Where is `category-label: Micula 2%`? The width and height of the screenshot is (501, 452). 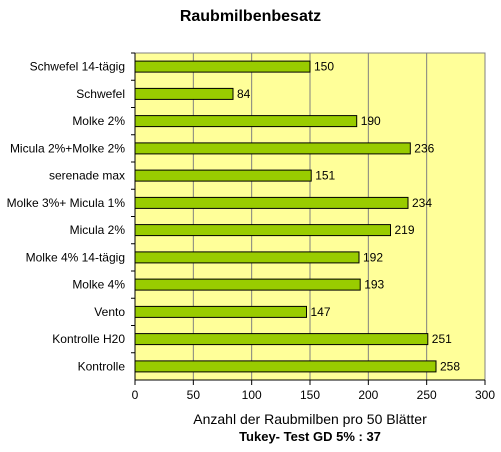 category-label: Micula 2% is located at coordinates (98, 230).